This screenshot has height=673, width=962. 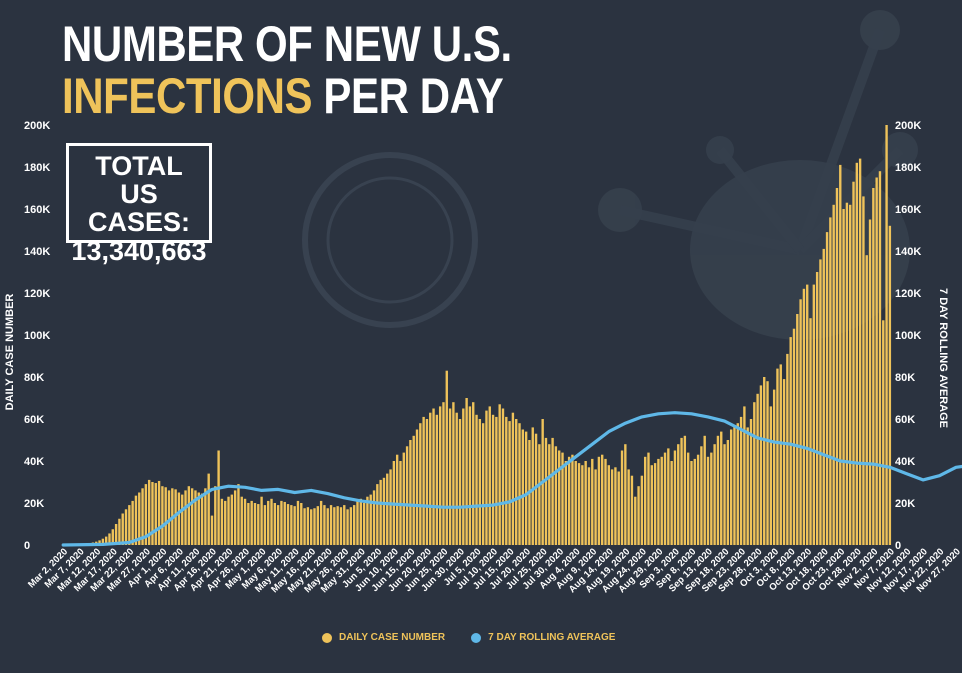 What do you see at coordinates (905, 462) in the screenshot?
I see `y-tick-label-right: 40K` at bounding box center [905, 462].